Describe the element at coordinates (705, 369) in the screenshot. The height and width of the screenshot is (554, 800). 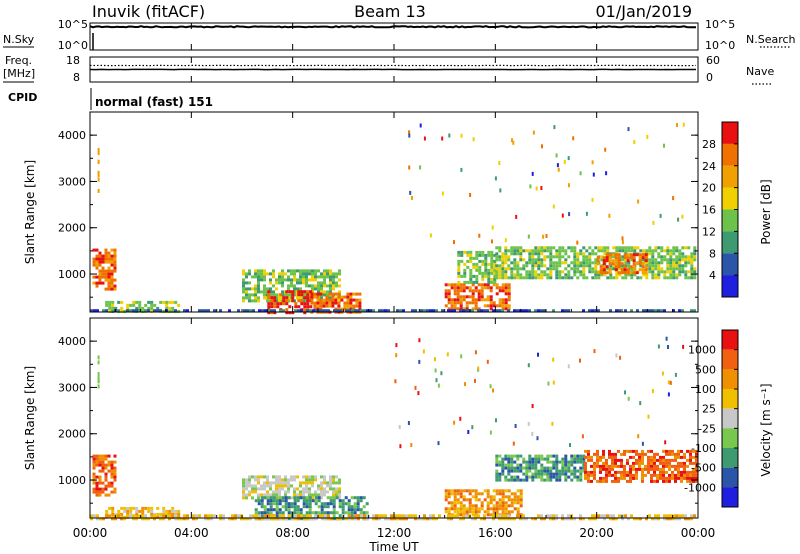
I see `colorbar-tick-label: 500` at that location.